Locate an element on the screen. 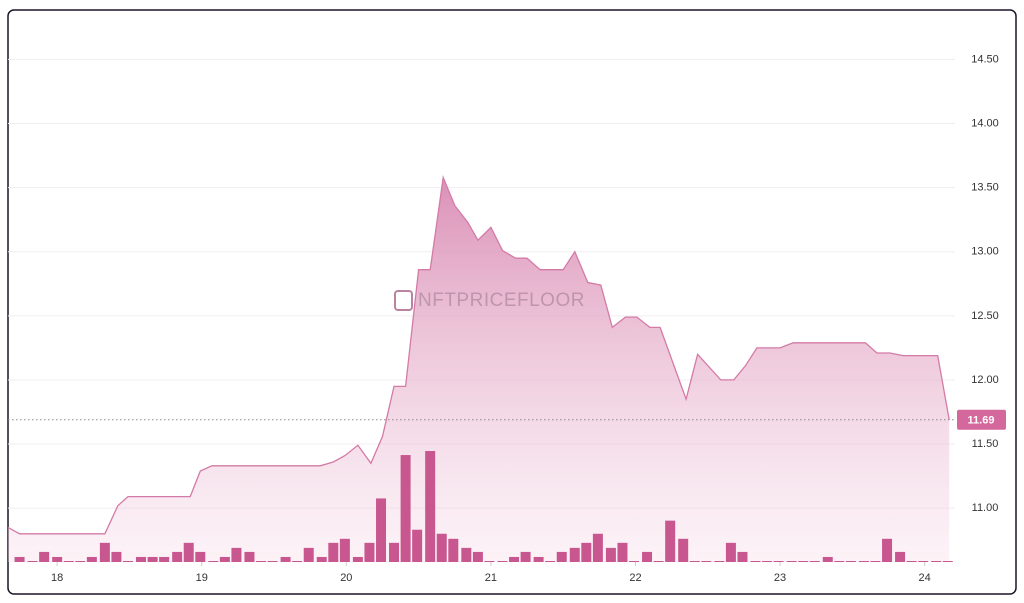  y-tick-label: 14.00 is located at coordinates (985, 123).